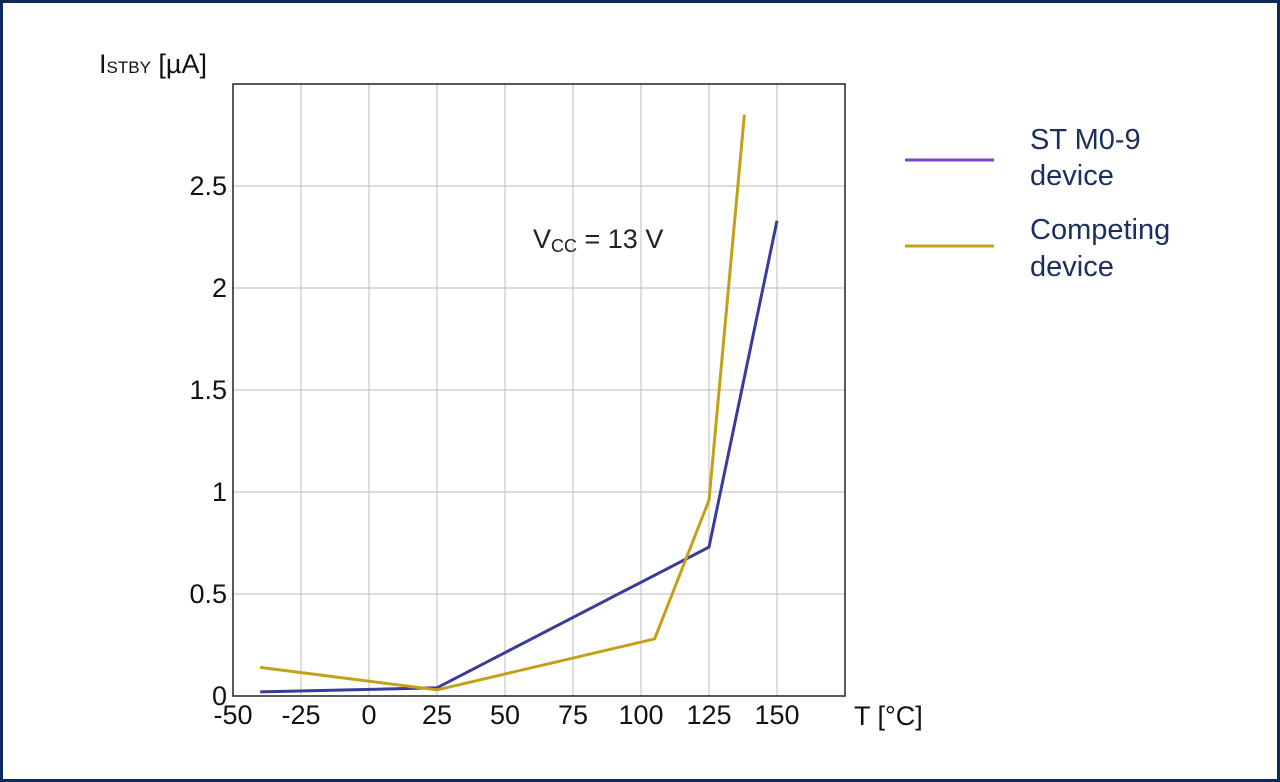  Describe the element at coordinates (1085, 140) in the screenshot. I see `legend-label-st-line1: ST M0-9` at that location.